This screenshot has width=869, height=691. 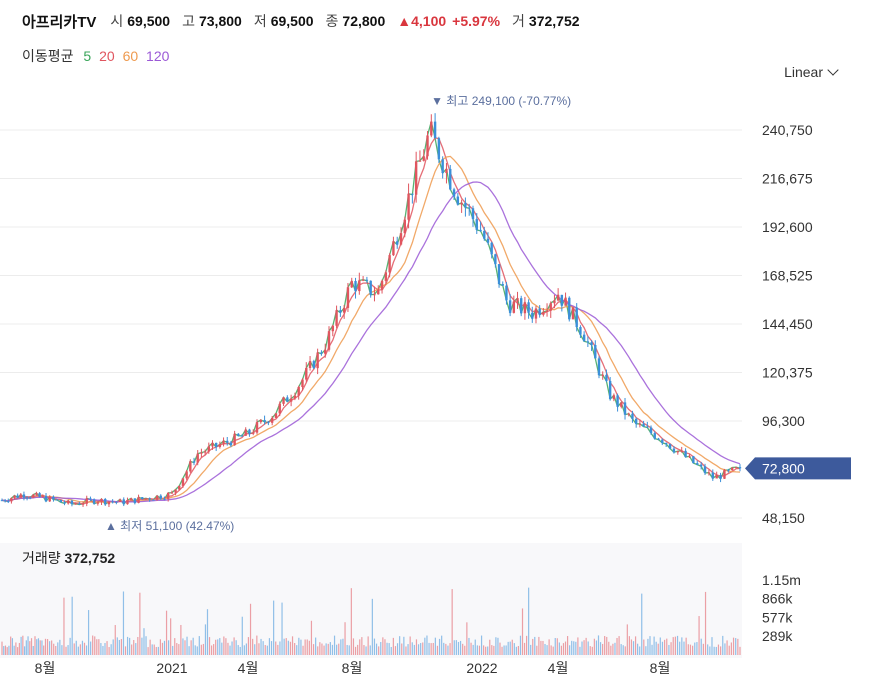 What do you see at coordinates (292, 21) in the screenshot?
I see `low-value: 69,500` at bounding box center [292, 21].